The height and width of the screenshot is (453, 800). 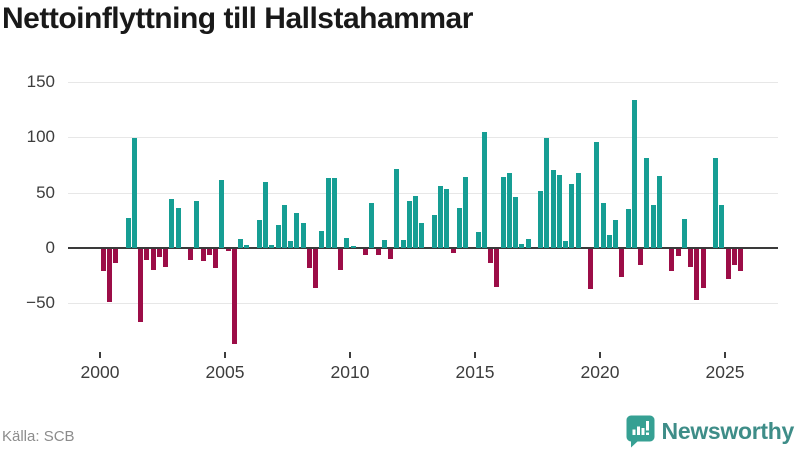 I want to click on bar-2003q4, so click(x=197, y=224).